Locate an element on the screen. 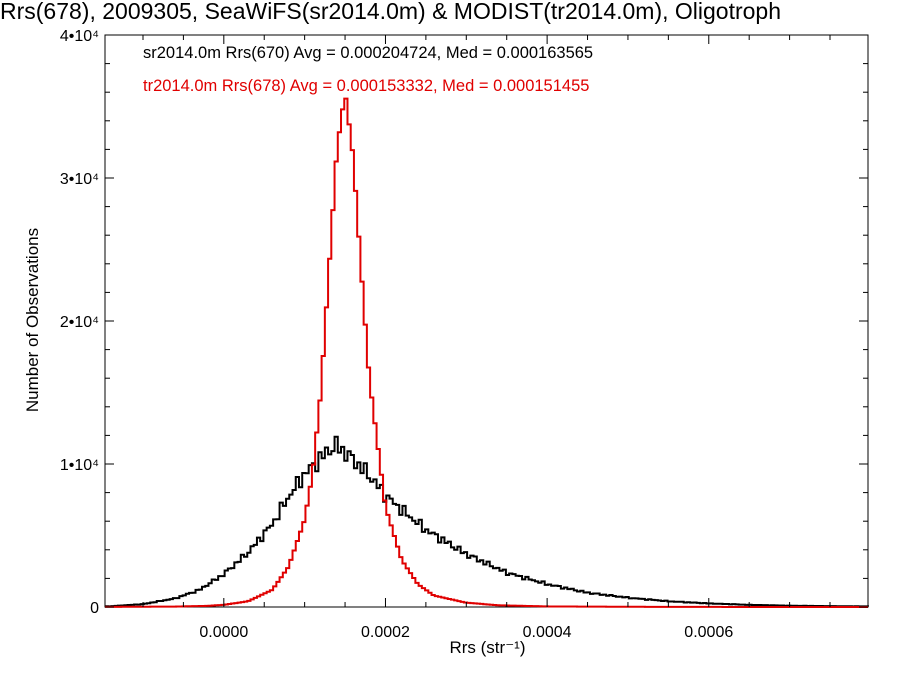  y-tick-label: 4•10⁴ is located at coordinates (79, 36).